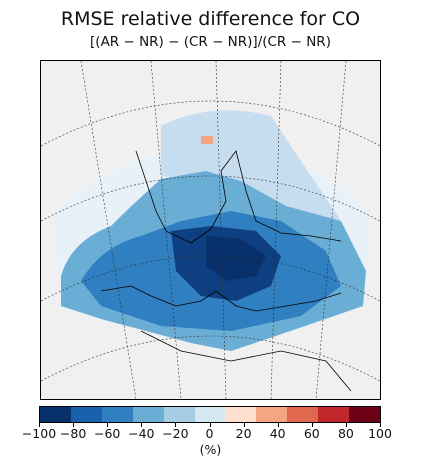  What do you see at coordinates (175, 433) in the screenshot?
I see `colorbar-tick-label: −20` at bounding box center [175, 433].